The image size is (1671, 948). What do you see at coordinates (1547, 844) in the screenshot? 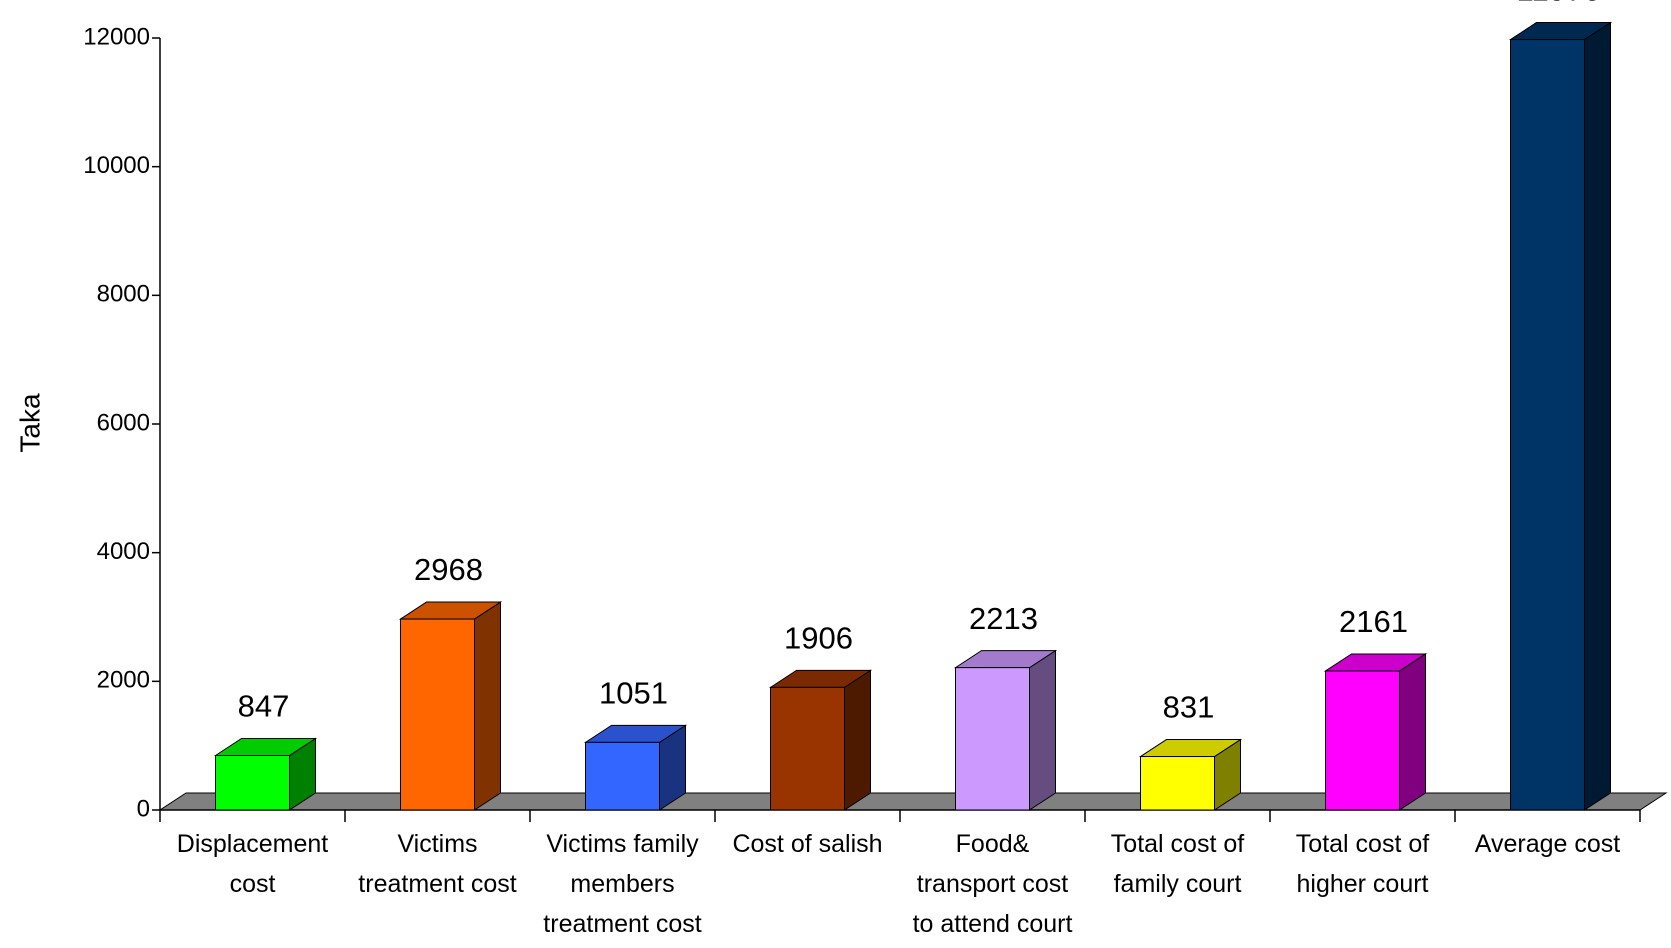
I see `x-tick-label: Average cost` at bounding box center [1547, 844].